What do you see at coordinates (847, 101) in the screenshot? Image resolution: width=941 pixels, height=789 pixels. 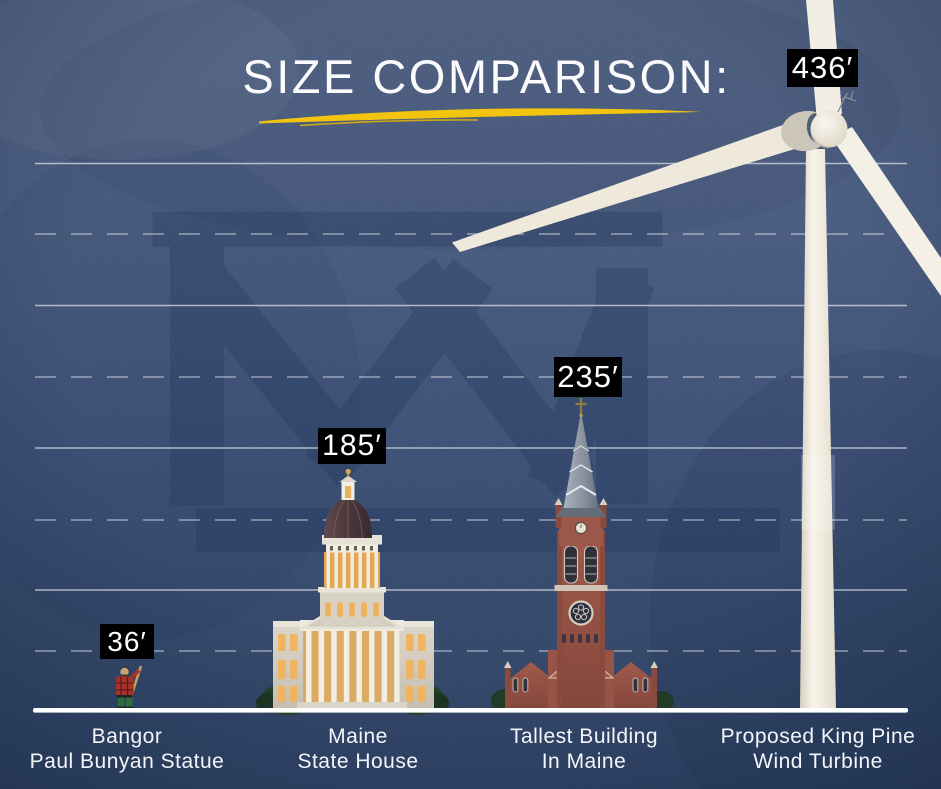 I see `anemometer-icon` at bounding box center [847, 101].